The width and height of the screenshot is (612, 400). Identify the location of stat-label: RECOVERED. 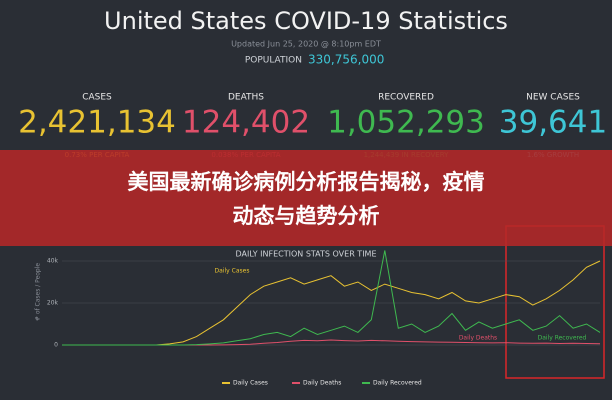
(406, 98).